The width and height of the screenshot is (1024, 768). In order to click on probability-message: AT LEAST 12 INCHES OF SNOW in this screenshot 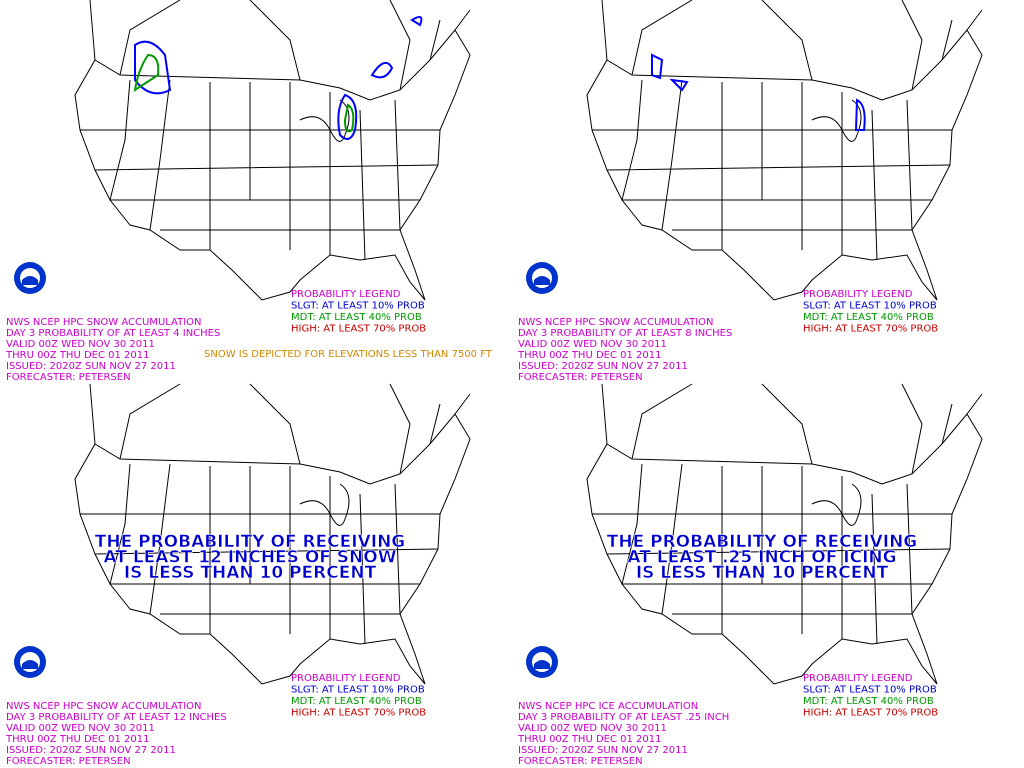, I will do `click(250, 558)`.